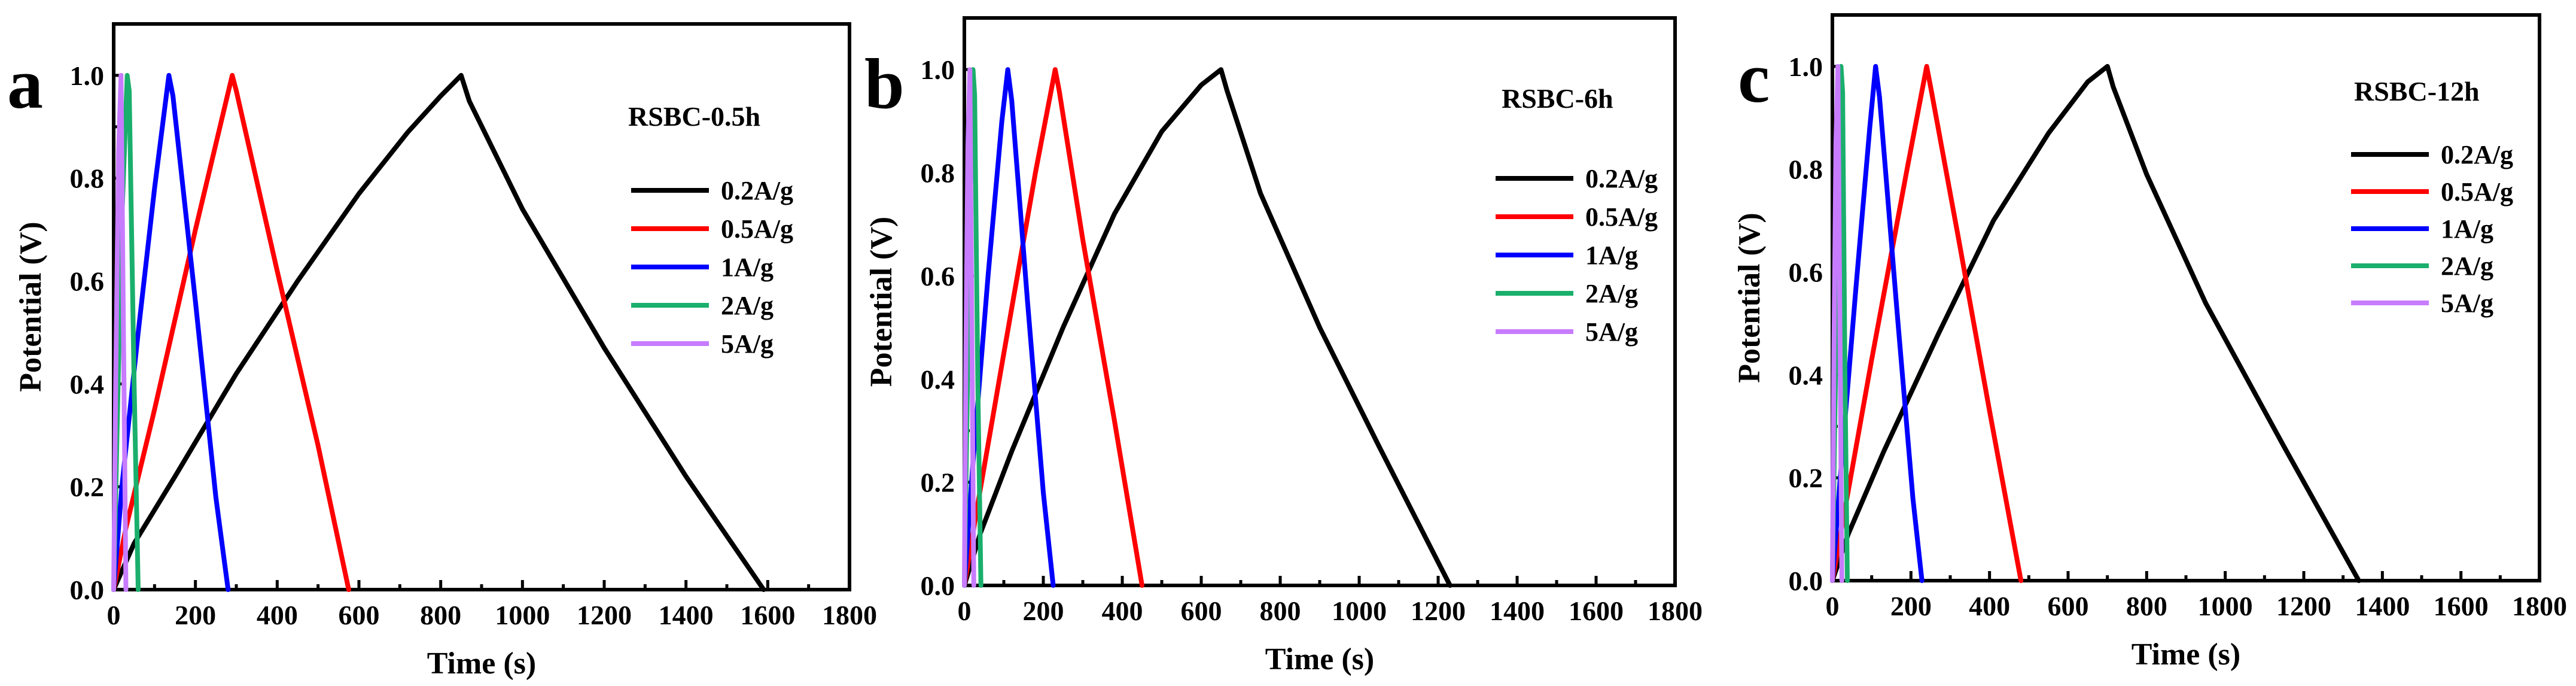  Describe the element at coordinates (1207, 327) in the screenshot. I see `series-line-0.2a-per-g` at that location.